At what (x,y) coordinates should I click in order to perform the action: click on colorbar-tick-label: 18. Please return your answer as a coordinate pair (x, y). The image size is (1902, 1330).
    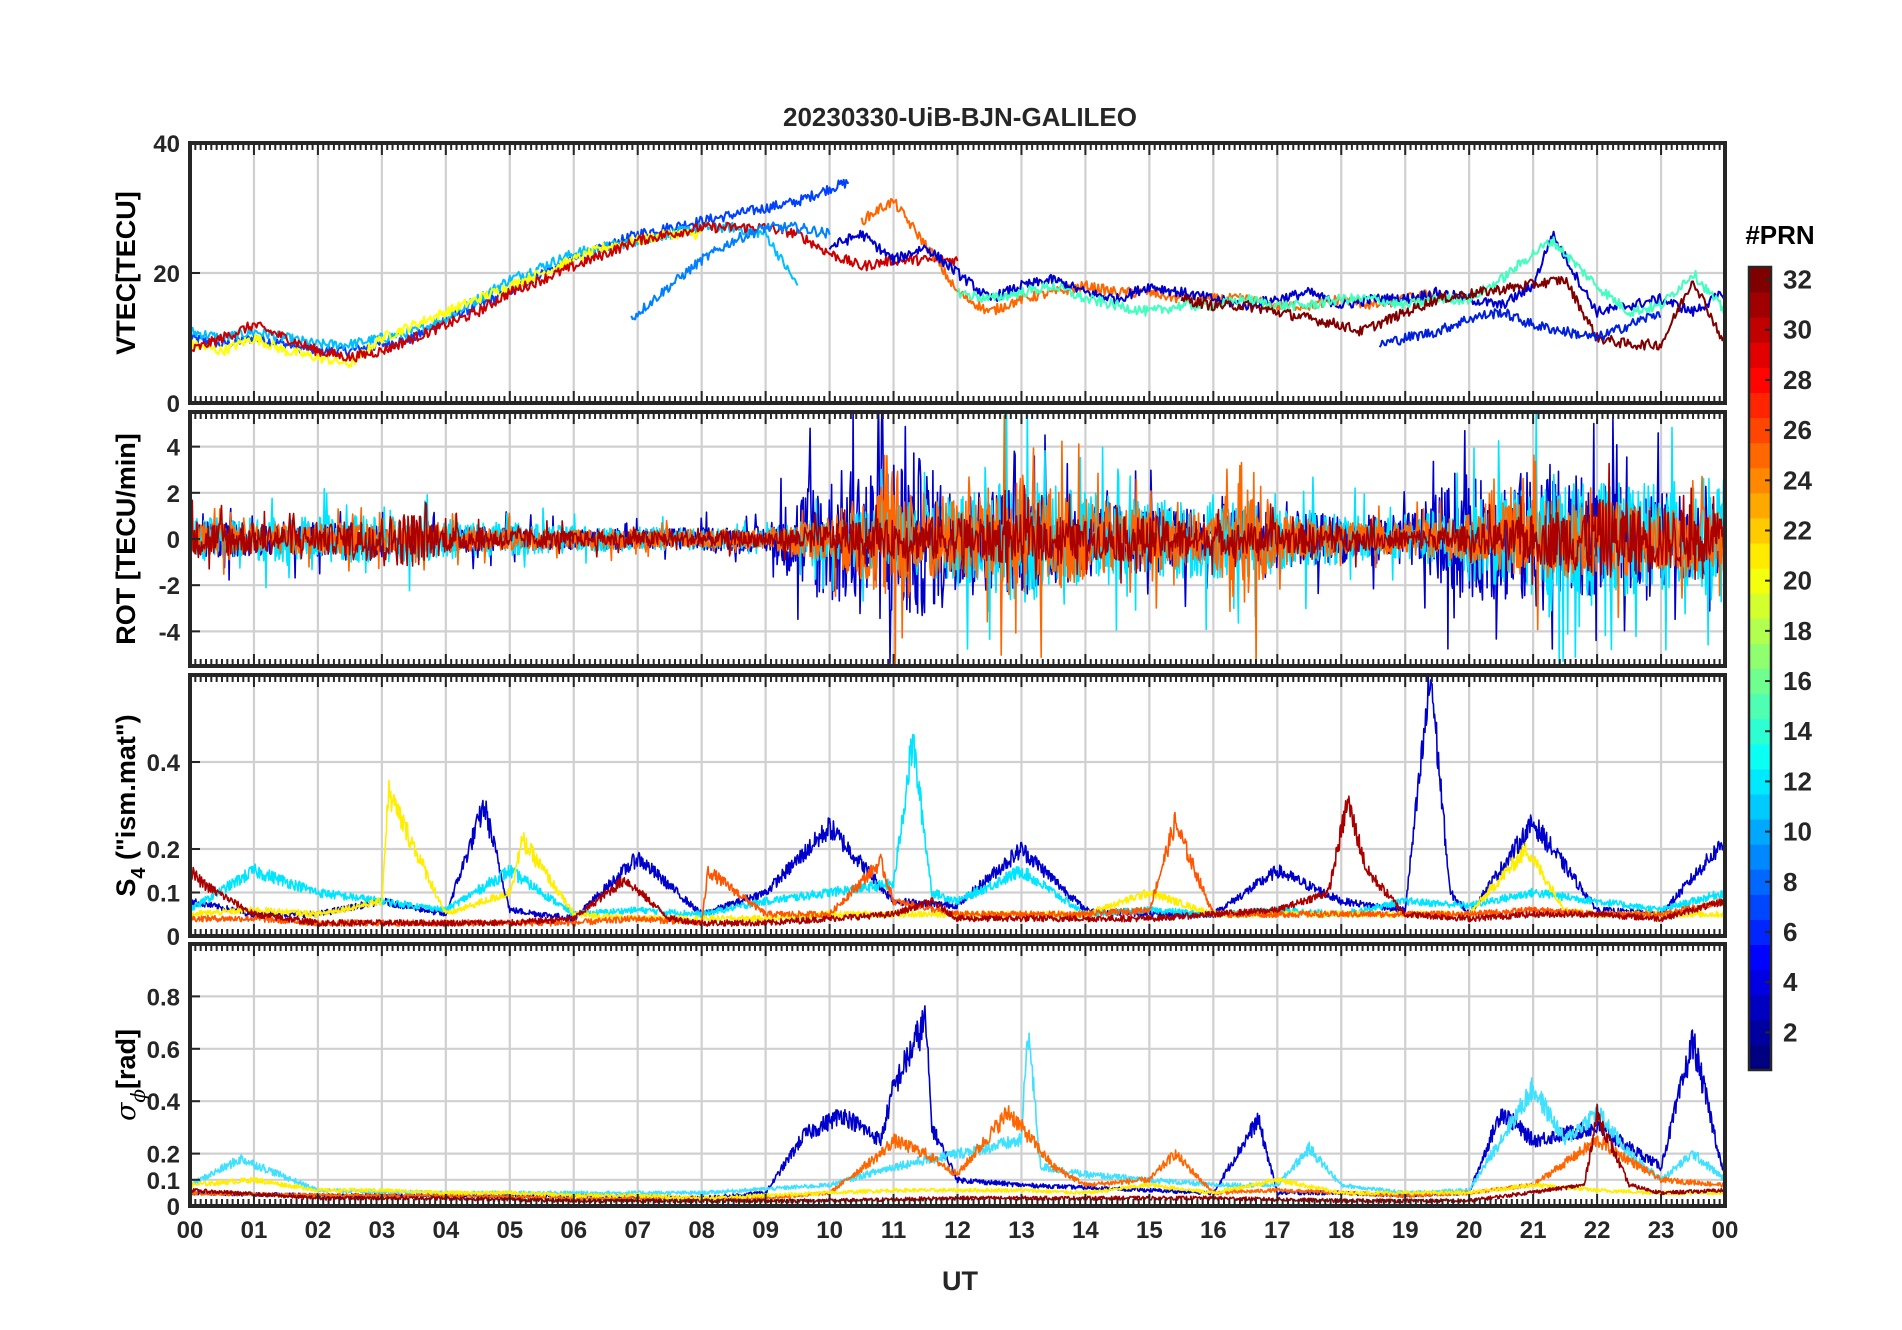
    Looking at the image, I should click on (1797, 631).